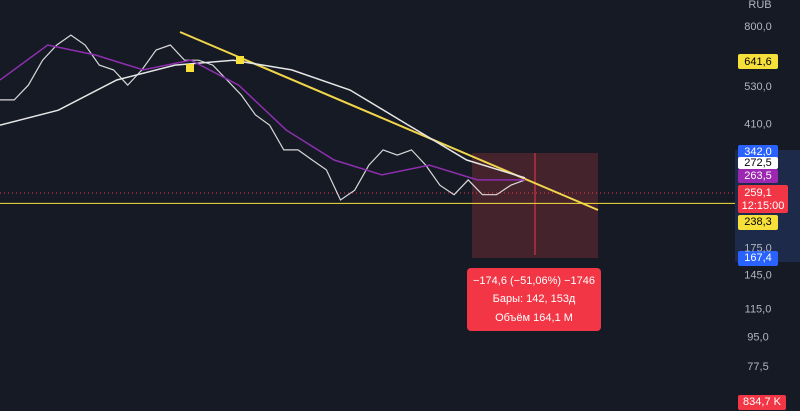 The height and width of the screenshot is (411, 800). Describe the element at coordinates (757, 367) in the screenshot. I see `y-tick-label: 77,5` at that location.